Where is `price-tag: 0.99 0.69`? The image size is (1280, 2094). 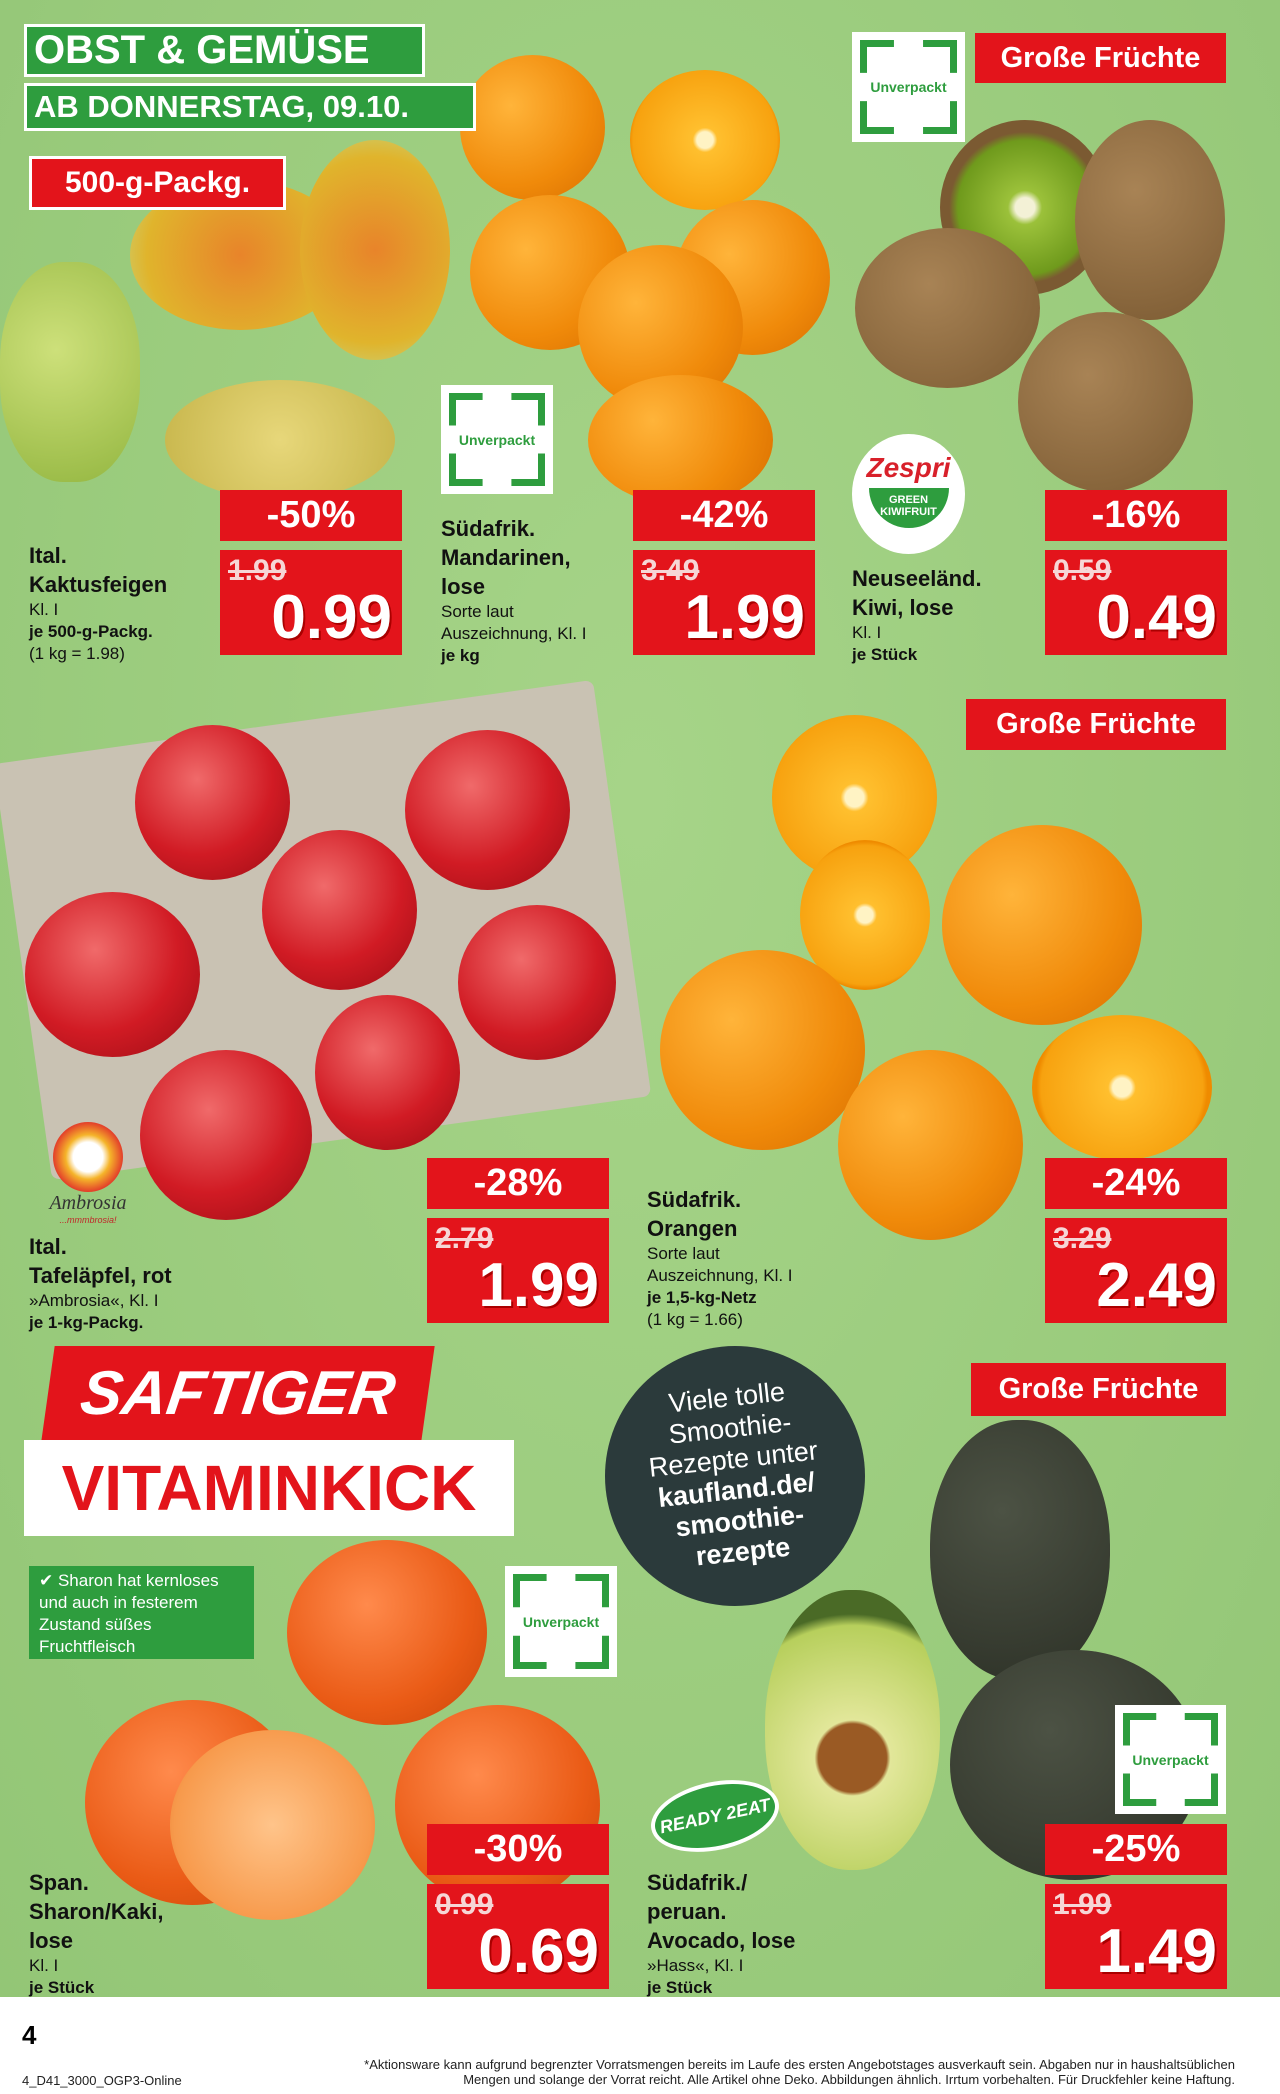
price-tag: 0.99 0.69 is located at coordinates (518, 1936).